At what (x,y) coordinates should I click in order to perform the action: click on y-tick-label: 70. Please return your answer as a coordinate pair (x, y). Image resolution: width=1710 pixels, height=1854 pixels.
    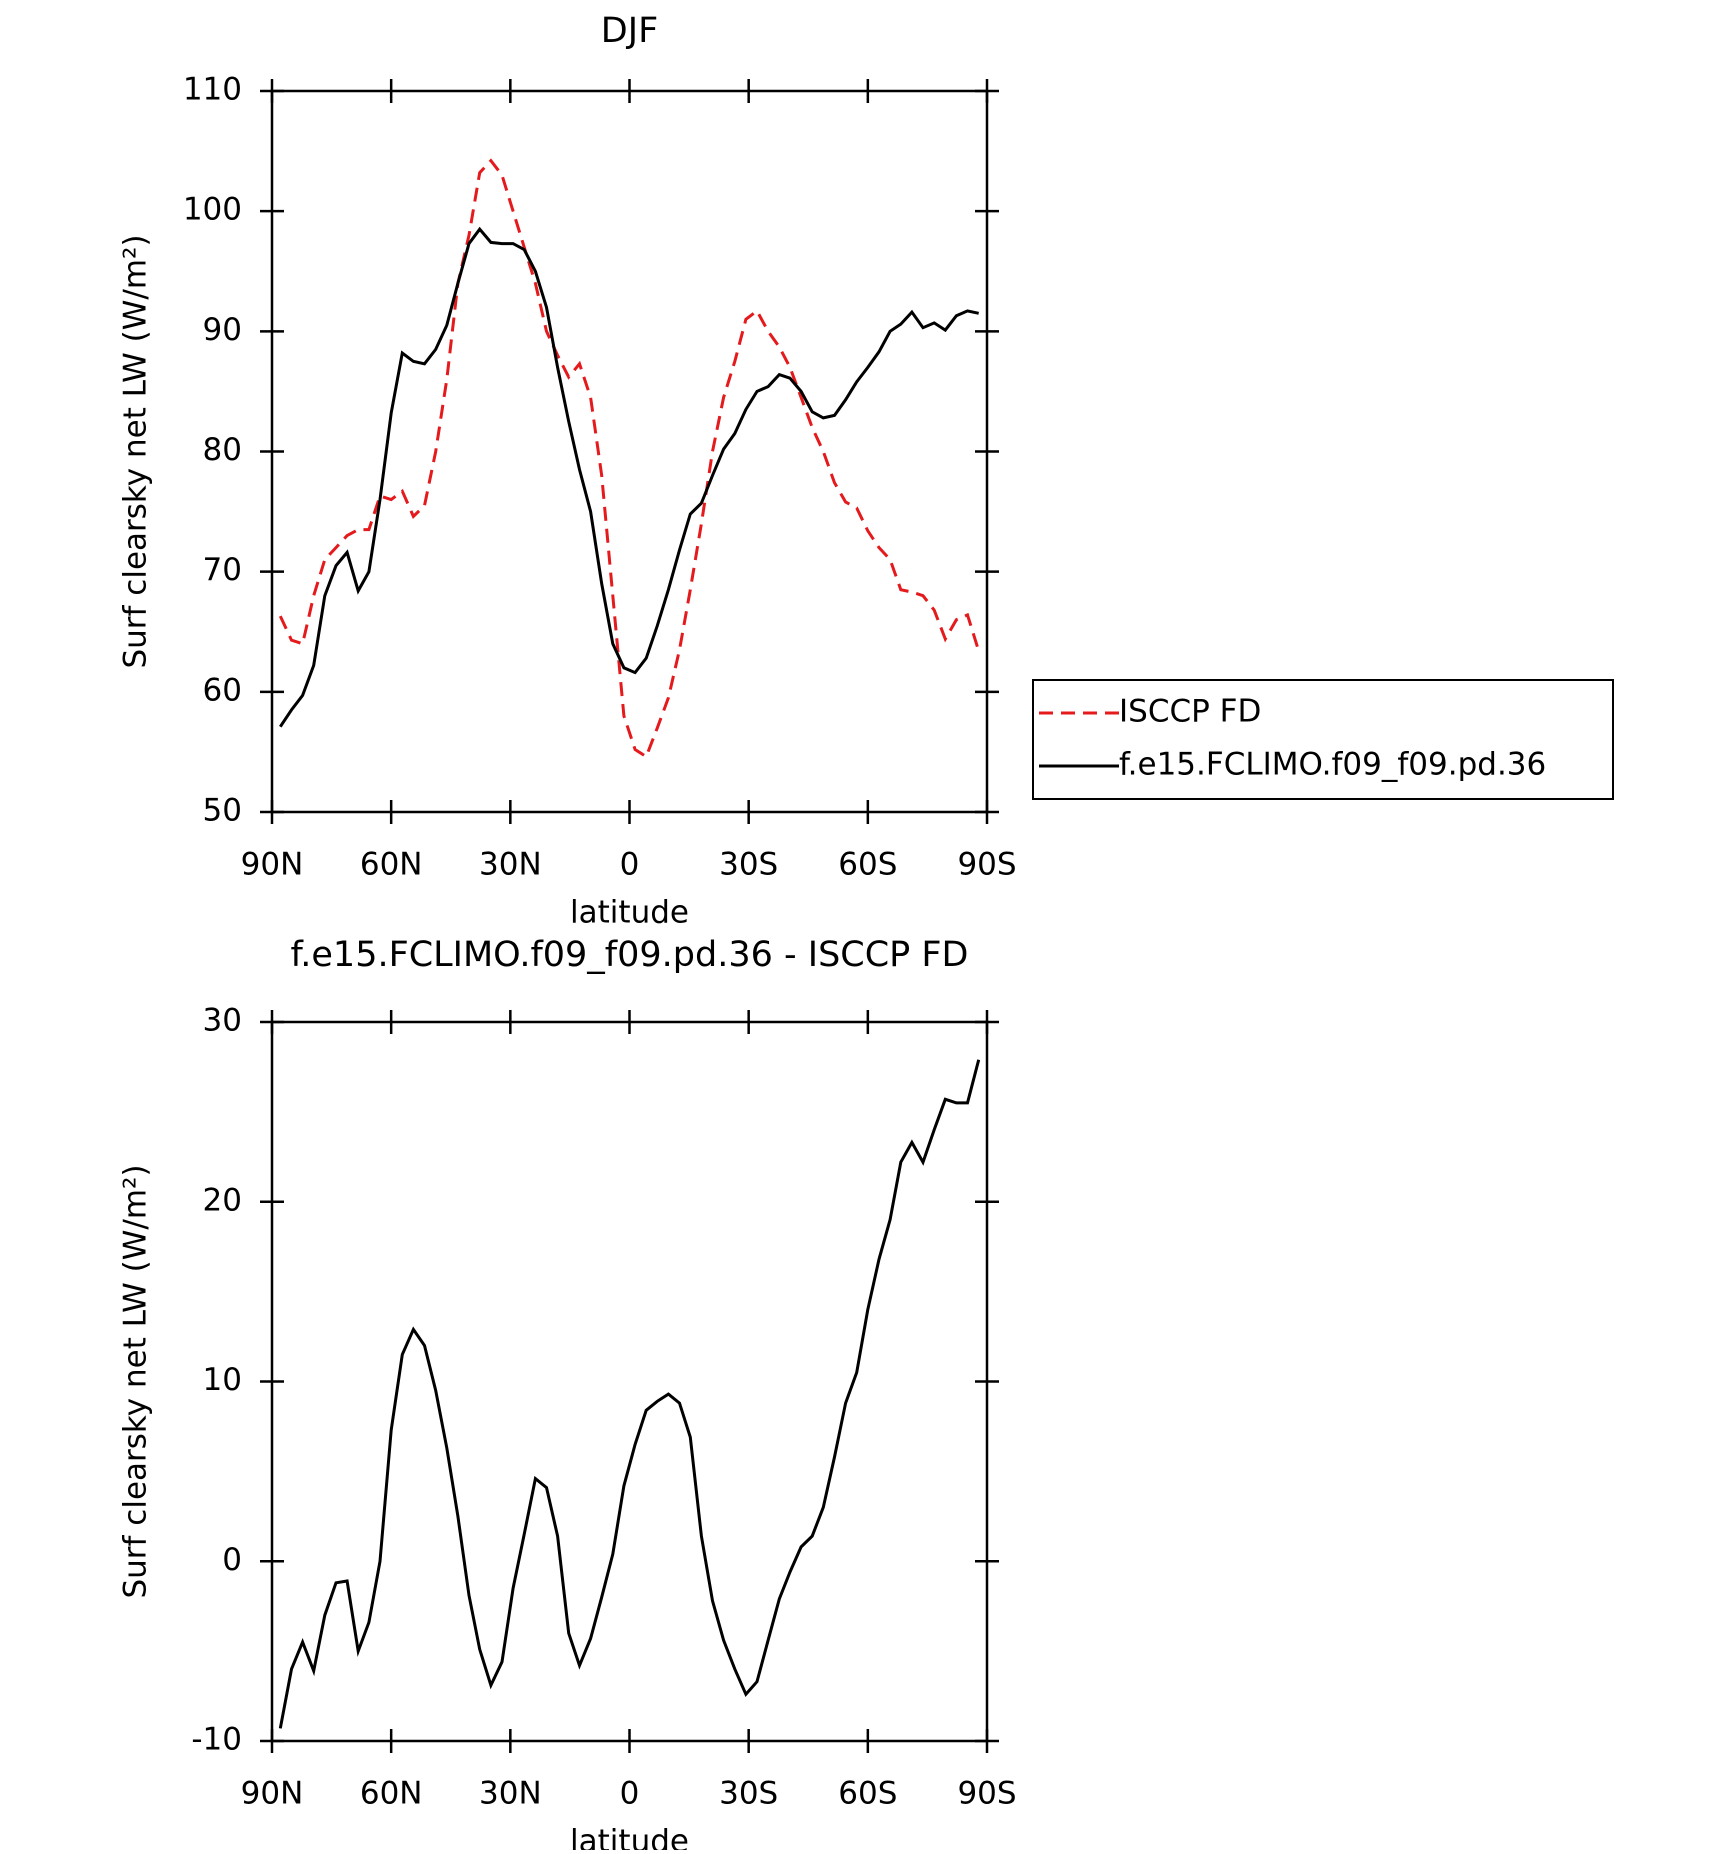
    Looking at the image, I should click on (222, 570).